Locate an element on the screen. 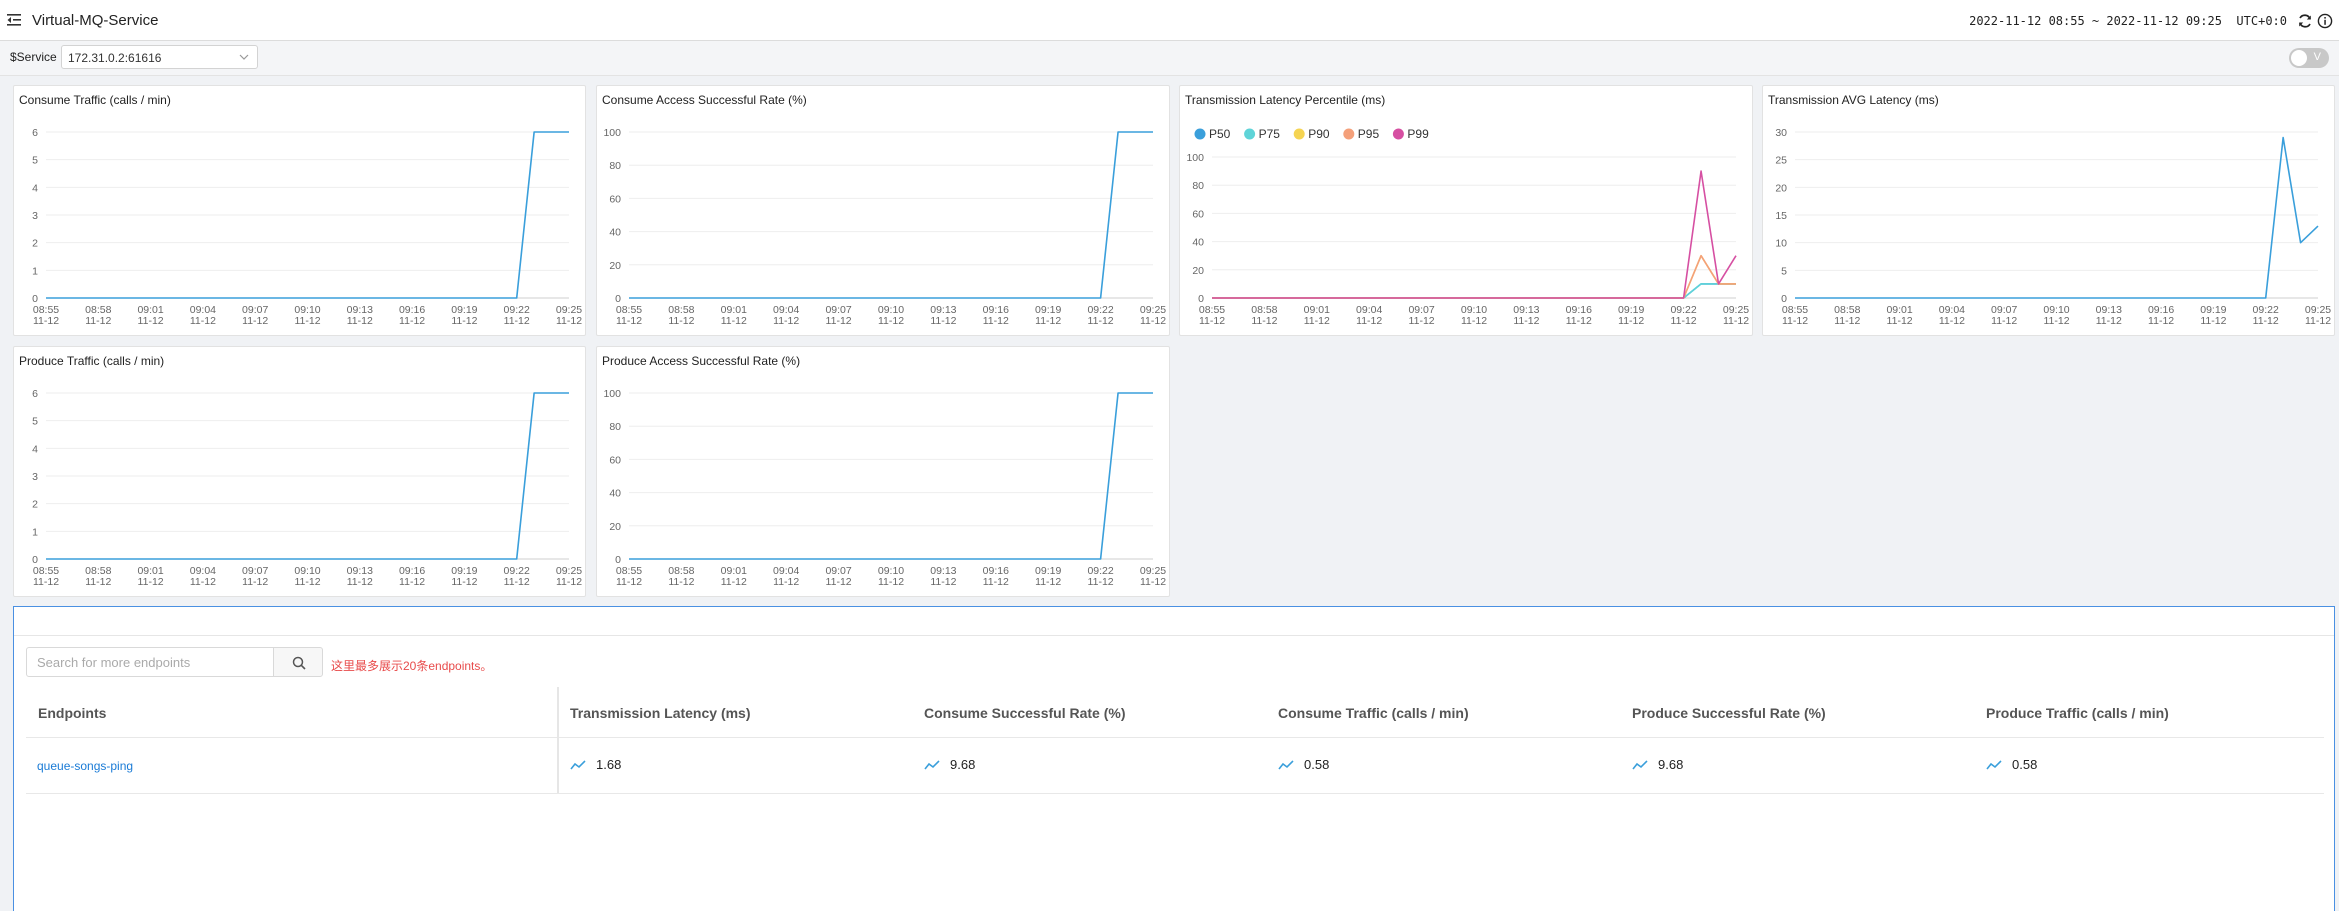 The width and height of the screenshot is (2339, 911). series-line is located at coordinates (2057, 217).